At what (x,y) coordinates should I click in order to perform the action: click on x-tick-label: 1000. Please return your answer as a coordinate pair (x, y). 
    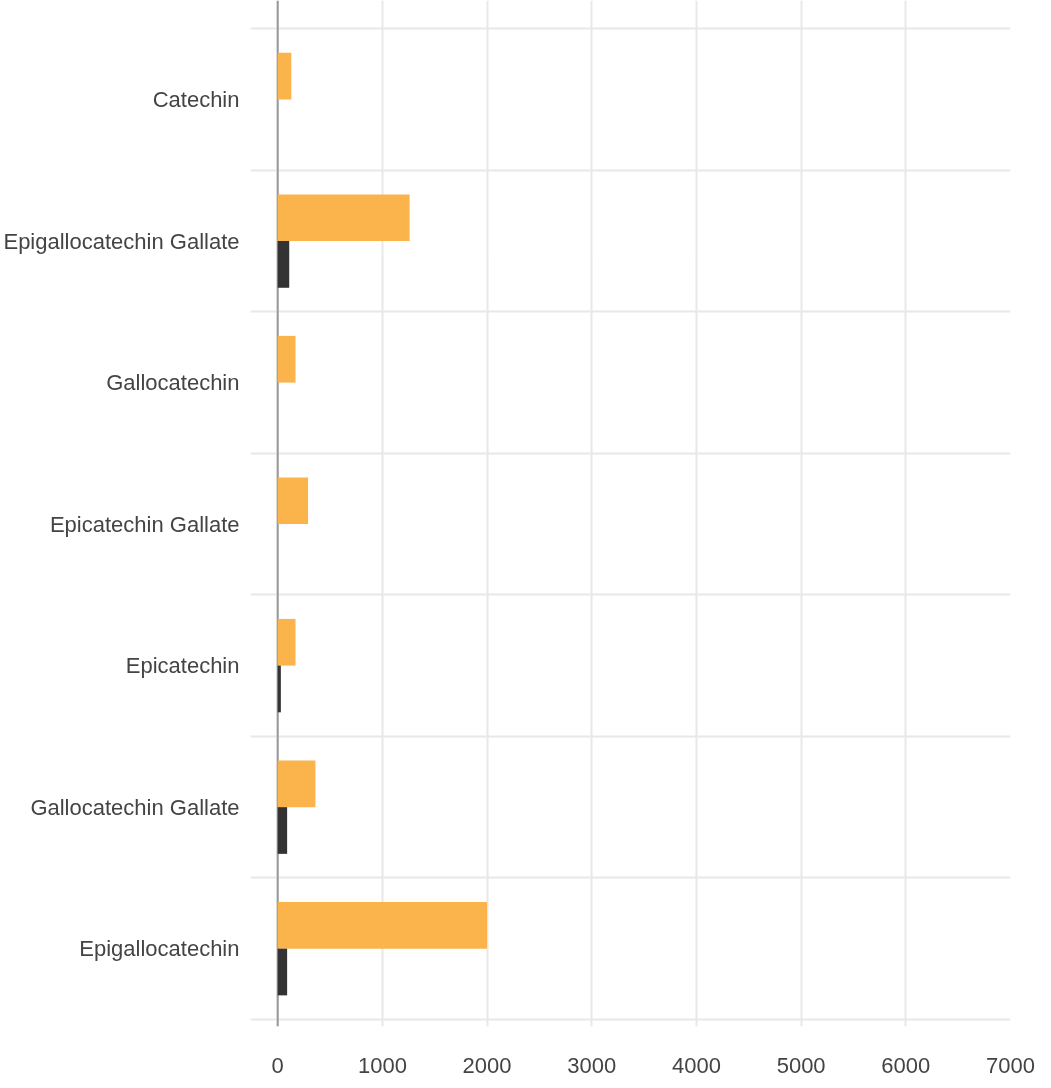
    Looking at the image, I should click on (382, 1065).